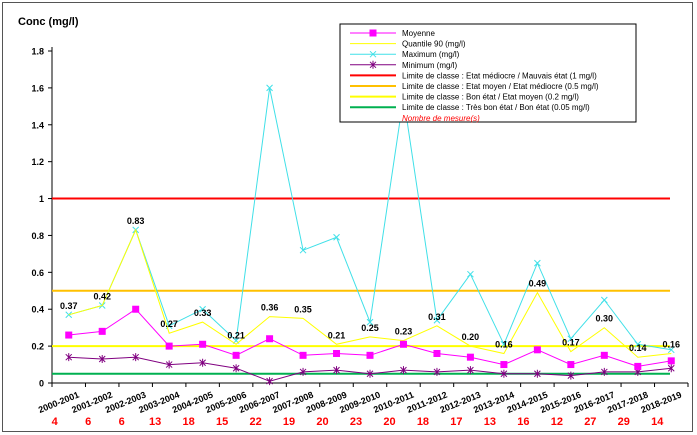 Image resolution: width=697 pixels, height=435 pixels. What do you see at coordinates (456, 422) in the screenshot?
I see `measure-count: 17` at bounding box center [456, 422].